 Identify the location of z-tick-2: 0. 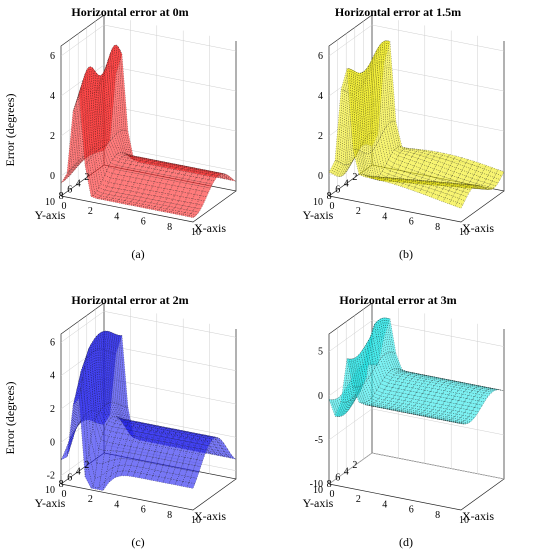
(320, 396).